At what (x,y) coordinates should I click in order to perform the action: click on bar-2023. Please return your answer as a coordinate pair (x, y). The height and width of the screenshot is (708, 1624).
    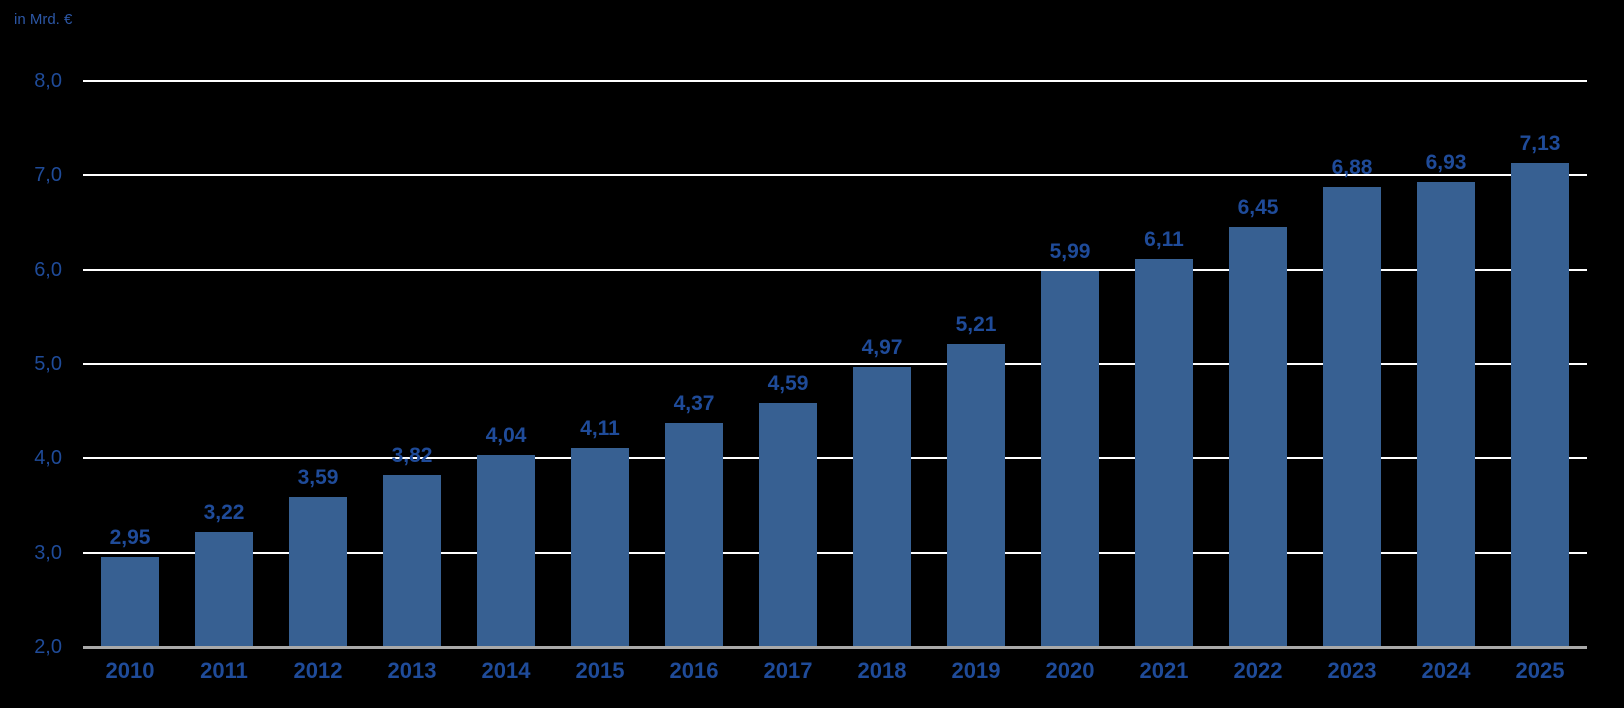
    Looking at the image, I should click on (1352, 416).